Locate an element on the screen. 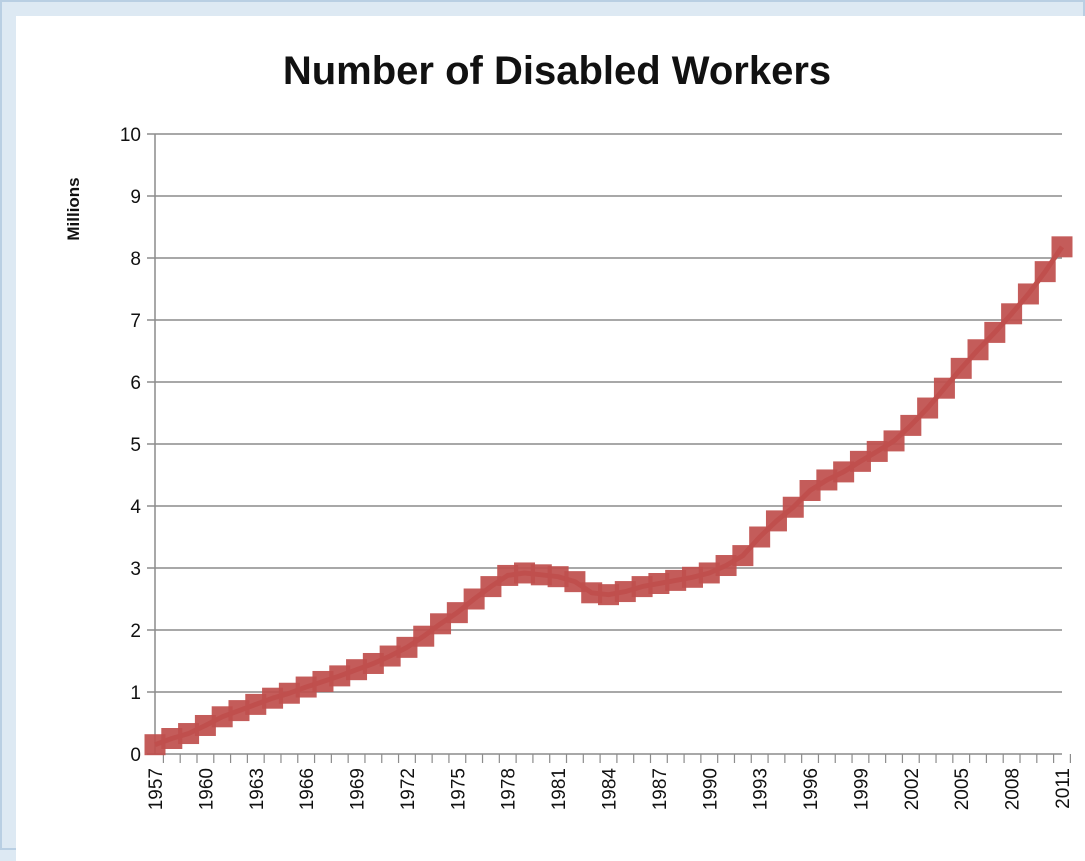 The image size is (1085, 861). y-tick-label: 1 is located at coordinates (135, 693).